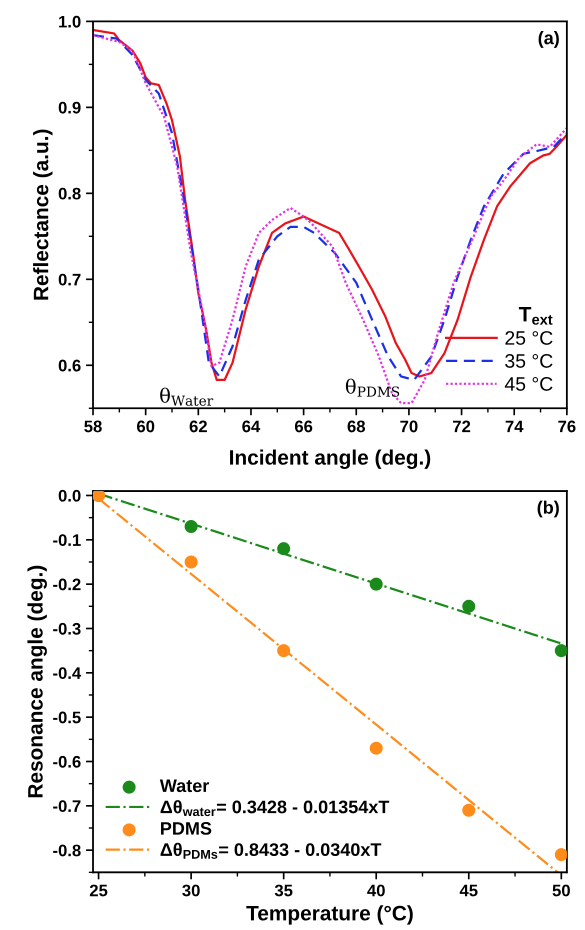  Describe the element at coordinates (37, 682) in the screenshot. I see `y-axis-title: Resonance angle (deg.)` at that location.